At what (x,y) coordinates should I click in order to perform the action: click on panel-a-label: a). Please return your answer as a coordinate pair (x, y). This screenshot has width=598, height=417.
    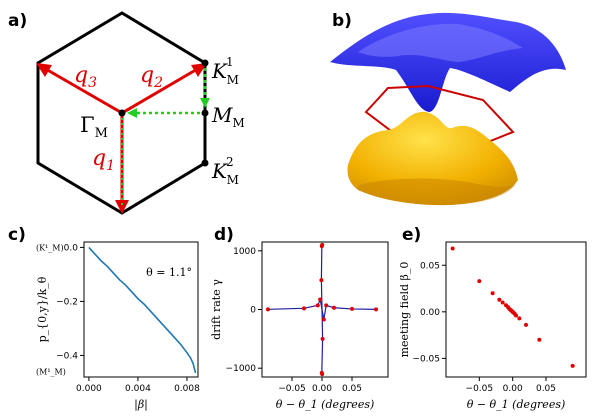
    Looking at the image, I should click on (17, 21).